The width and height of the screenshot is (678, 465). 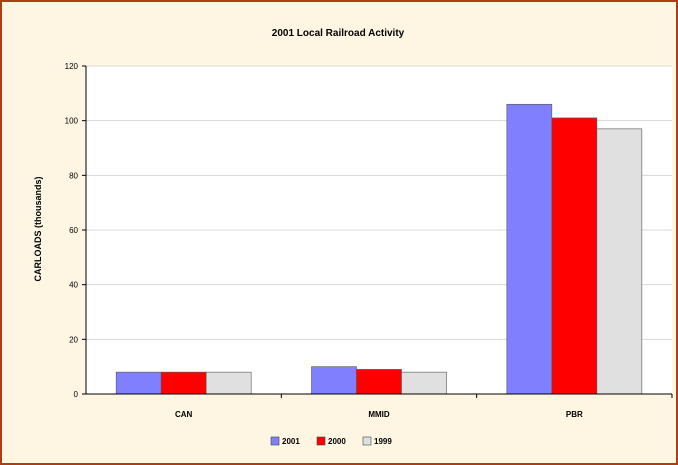 What do you see at coordinates (574, 256) in the screenshot?
I see `bar-2000-PBR` at bounding box center [574, 256].